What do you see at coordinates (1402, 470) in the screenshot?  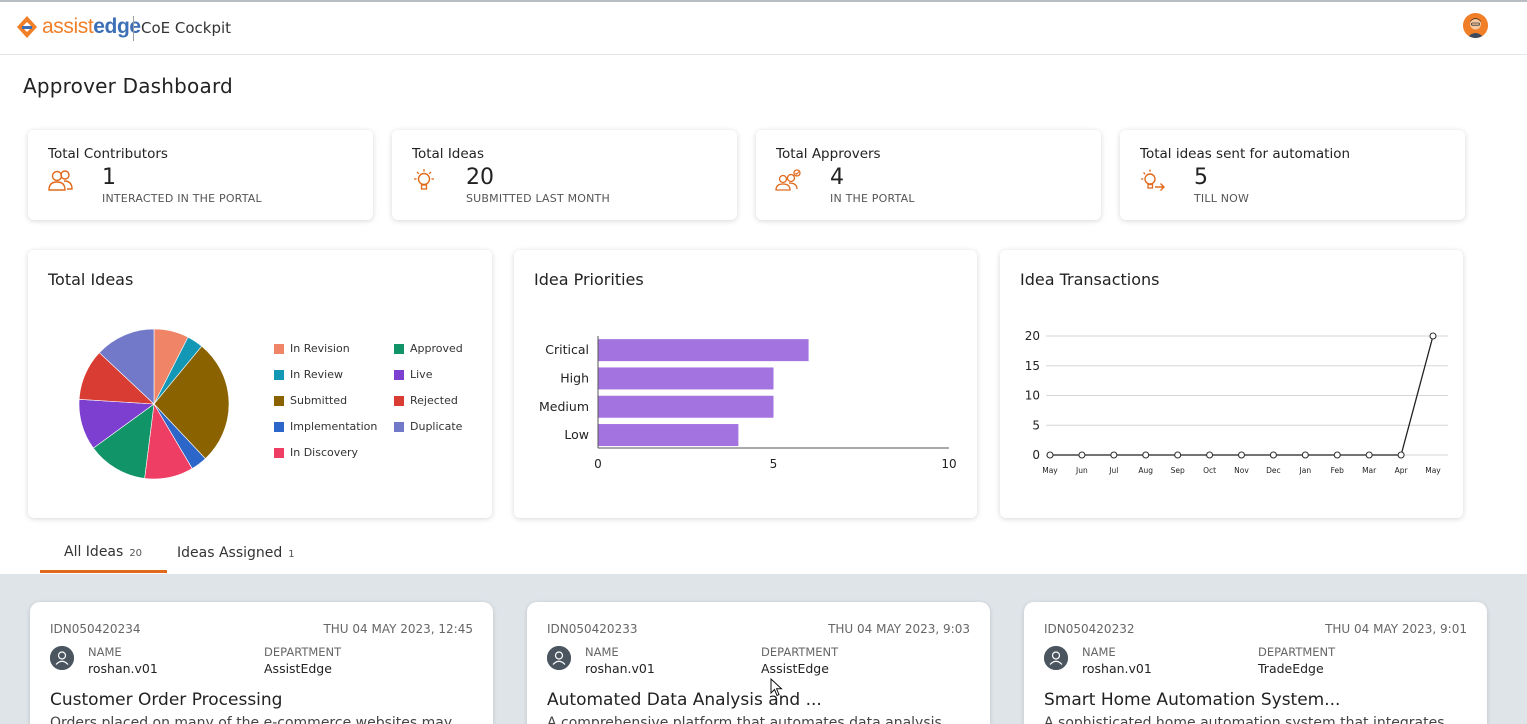 I see `x-tick-label: Apr` at bounding box center [1402, 470].